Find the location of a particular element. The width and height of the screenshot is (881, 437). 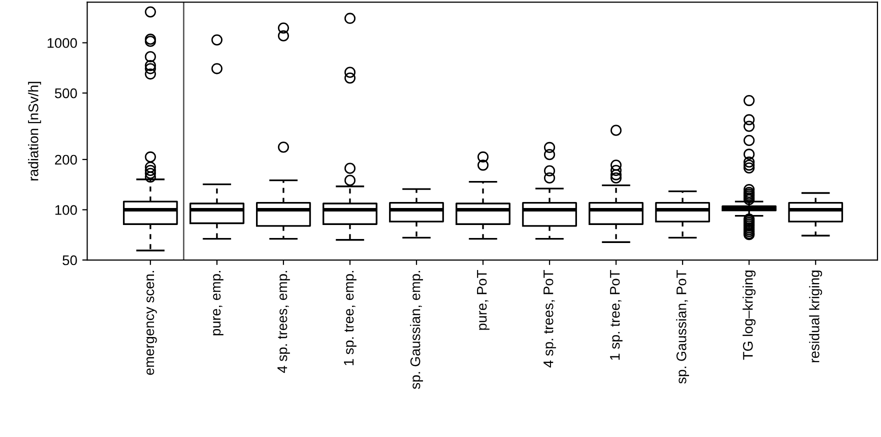

x-tick-label: residual kriging is located at coordinates (815, 316).